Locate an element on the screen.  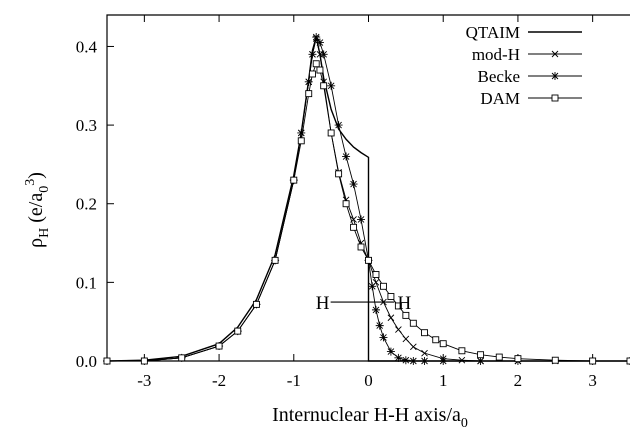
y-tick-label: 0.1 is located at coordinates (86, 282).